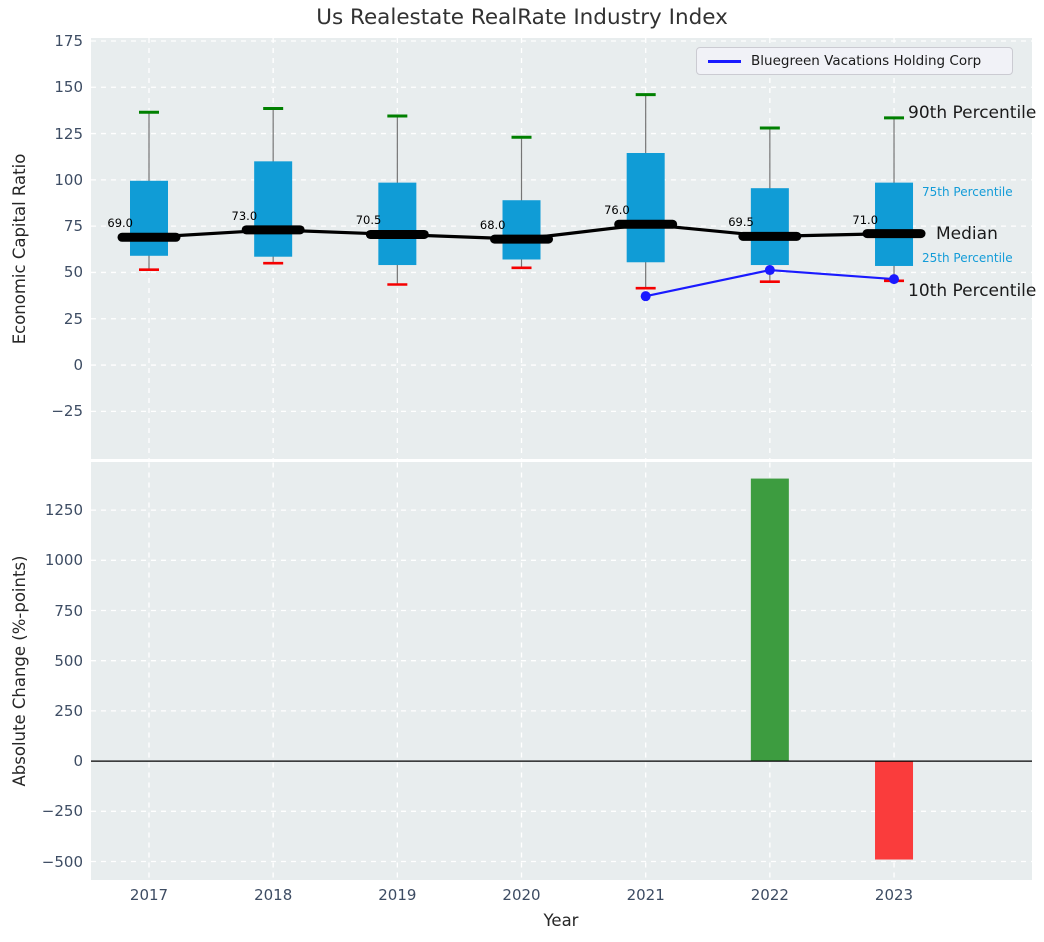  I want to click on top-ytick-label: 100, so click(68, 179).